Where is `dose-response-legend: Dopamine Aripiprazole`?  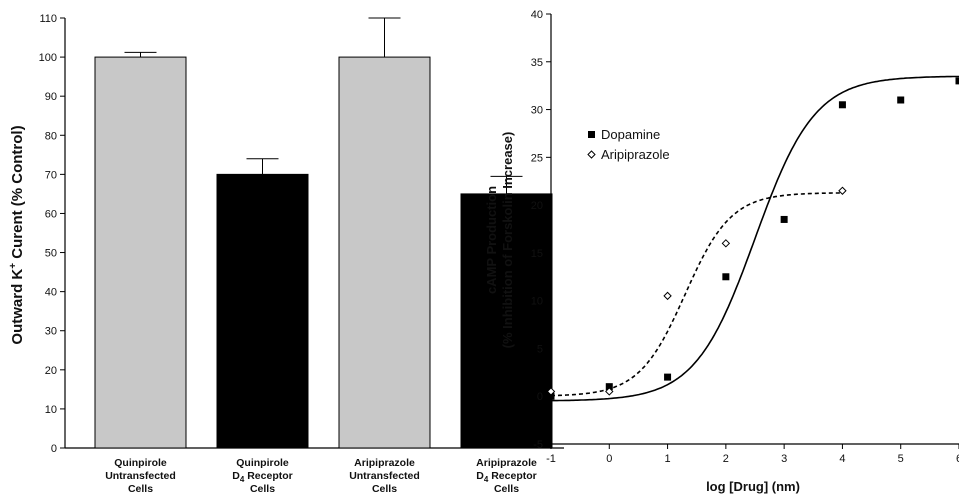
dose-response-legend: Dopamine Aripiprazole is located at coordinates (629, 144).